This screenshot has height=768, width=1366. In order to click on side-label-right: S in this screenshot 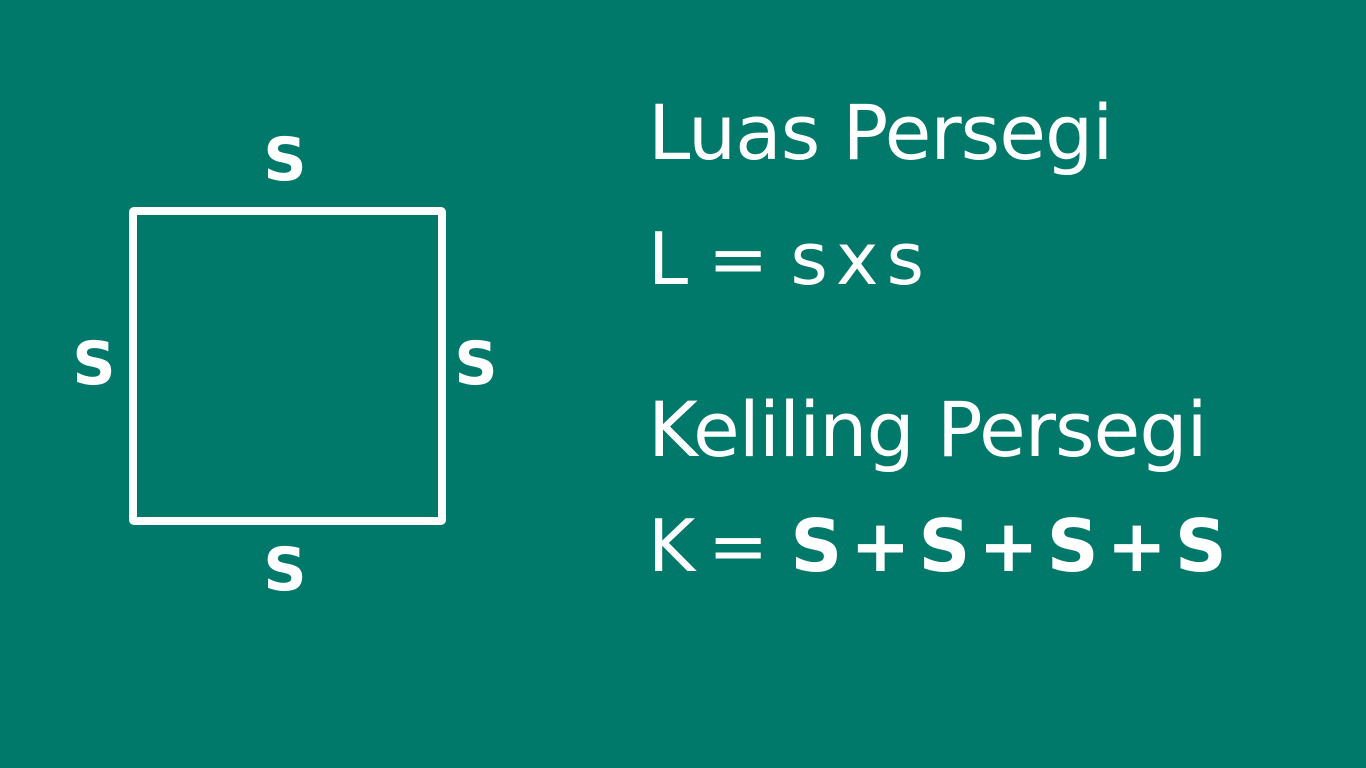, I will do `click(476, 364)`.